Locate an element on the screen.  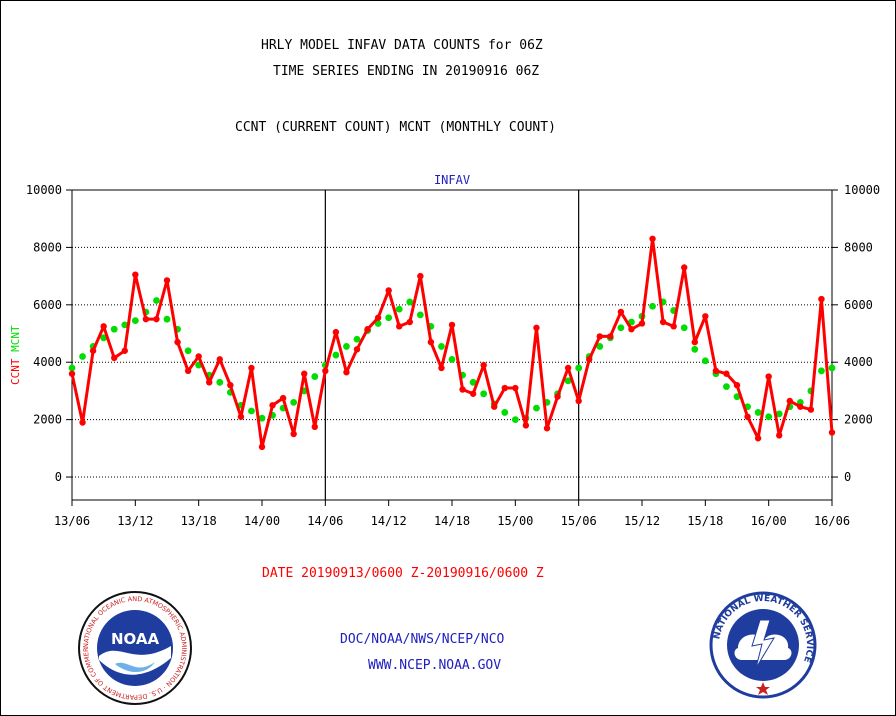
x-tick-label: 16/00 is located at coordinates (769, 521).